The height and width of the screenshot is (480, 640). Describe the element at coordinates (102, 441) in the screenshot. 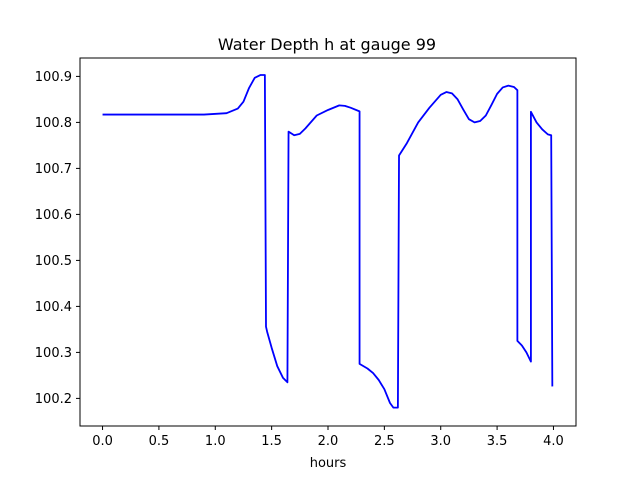

I see `x-tick-label: 0.0` at that location.